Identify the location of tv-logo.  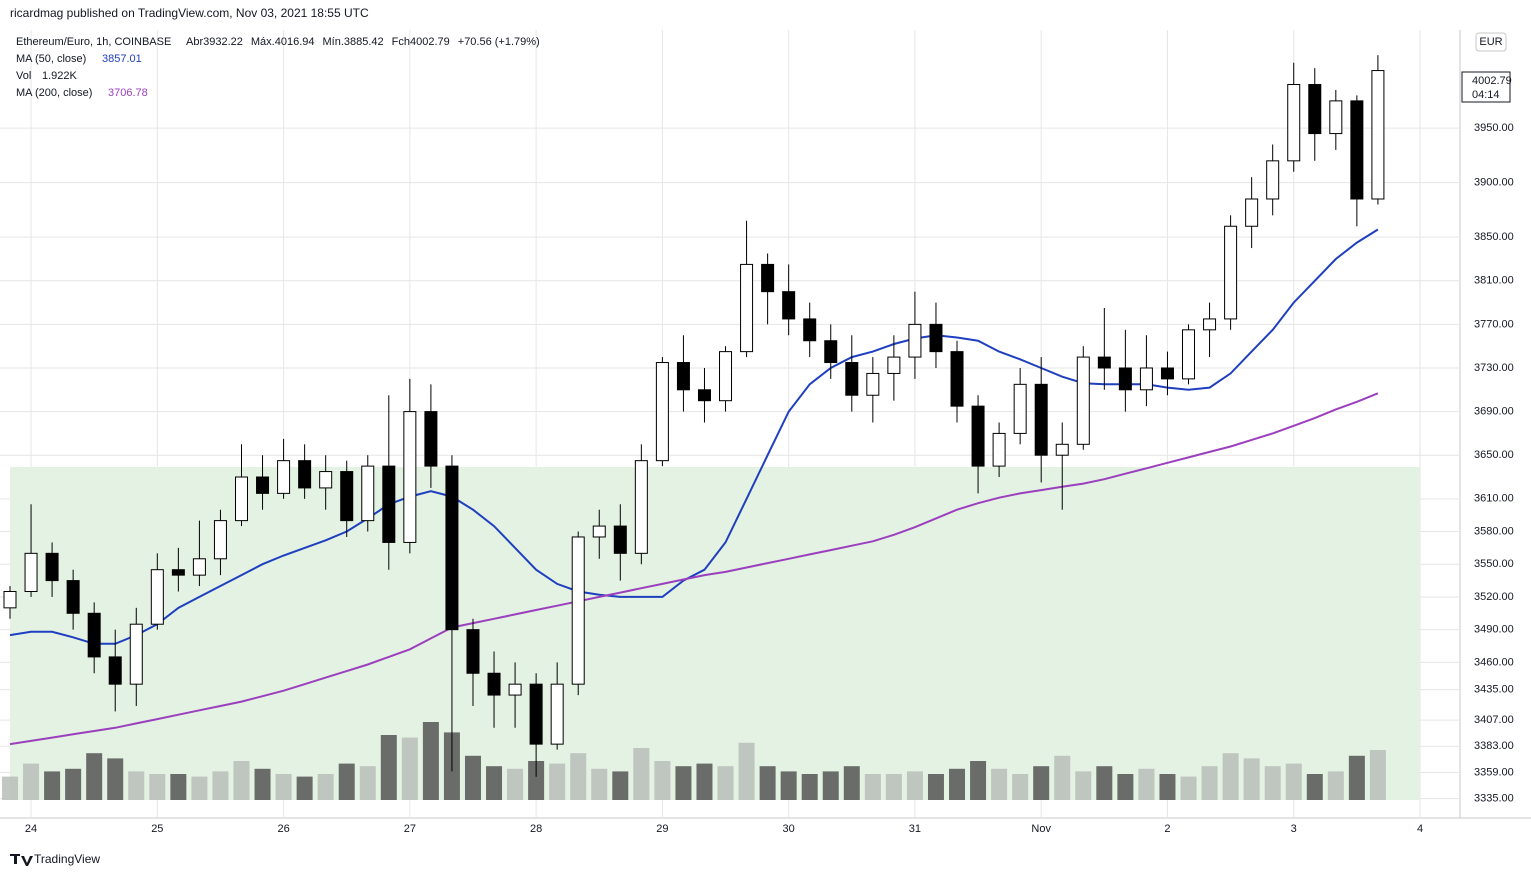
(21, 860).